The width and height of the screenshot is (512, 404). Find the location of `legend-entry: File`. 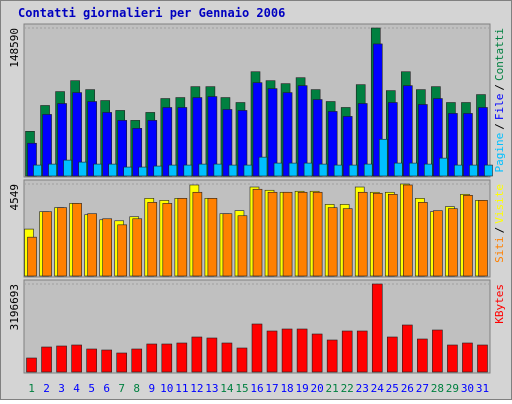

legend-entry: File is located at coordinates (499, 107).